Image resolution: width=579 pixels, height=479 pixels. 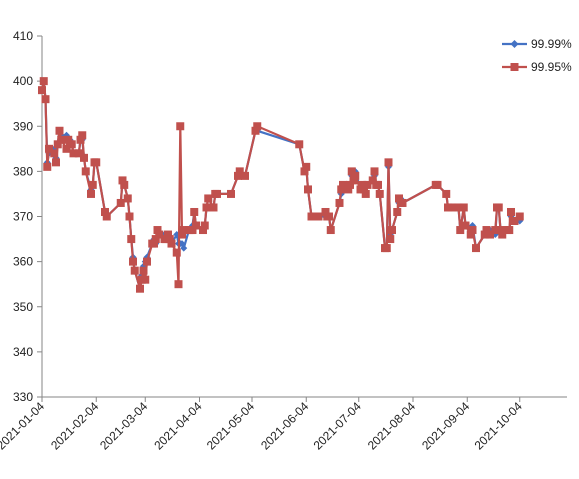 What do you see at coordinates (392, 426) in the screenshot?
I see `x-tick-label: 2021-08-04` at bounding box center [392, 426].